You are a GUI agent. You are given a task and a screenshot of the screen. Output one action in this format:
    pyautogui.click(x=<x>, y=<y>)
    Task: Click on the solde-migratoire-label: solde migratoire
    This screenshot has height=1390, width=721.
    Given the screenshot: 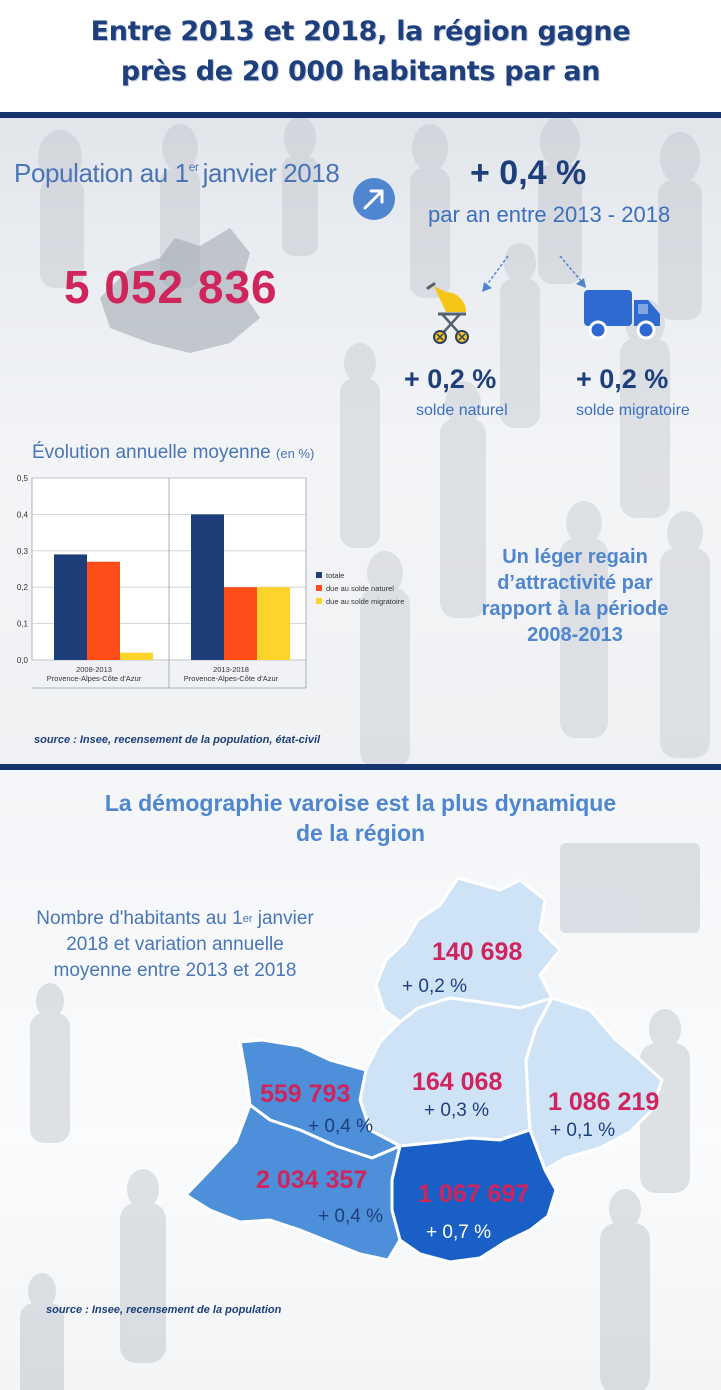 What is the action you would take?
    pyautogui.click(x=633, y=410)
    